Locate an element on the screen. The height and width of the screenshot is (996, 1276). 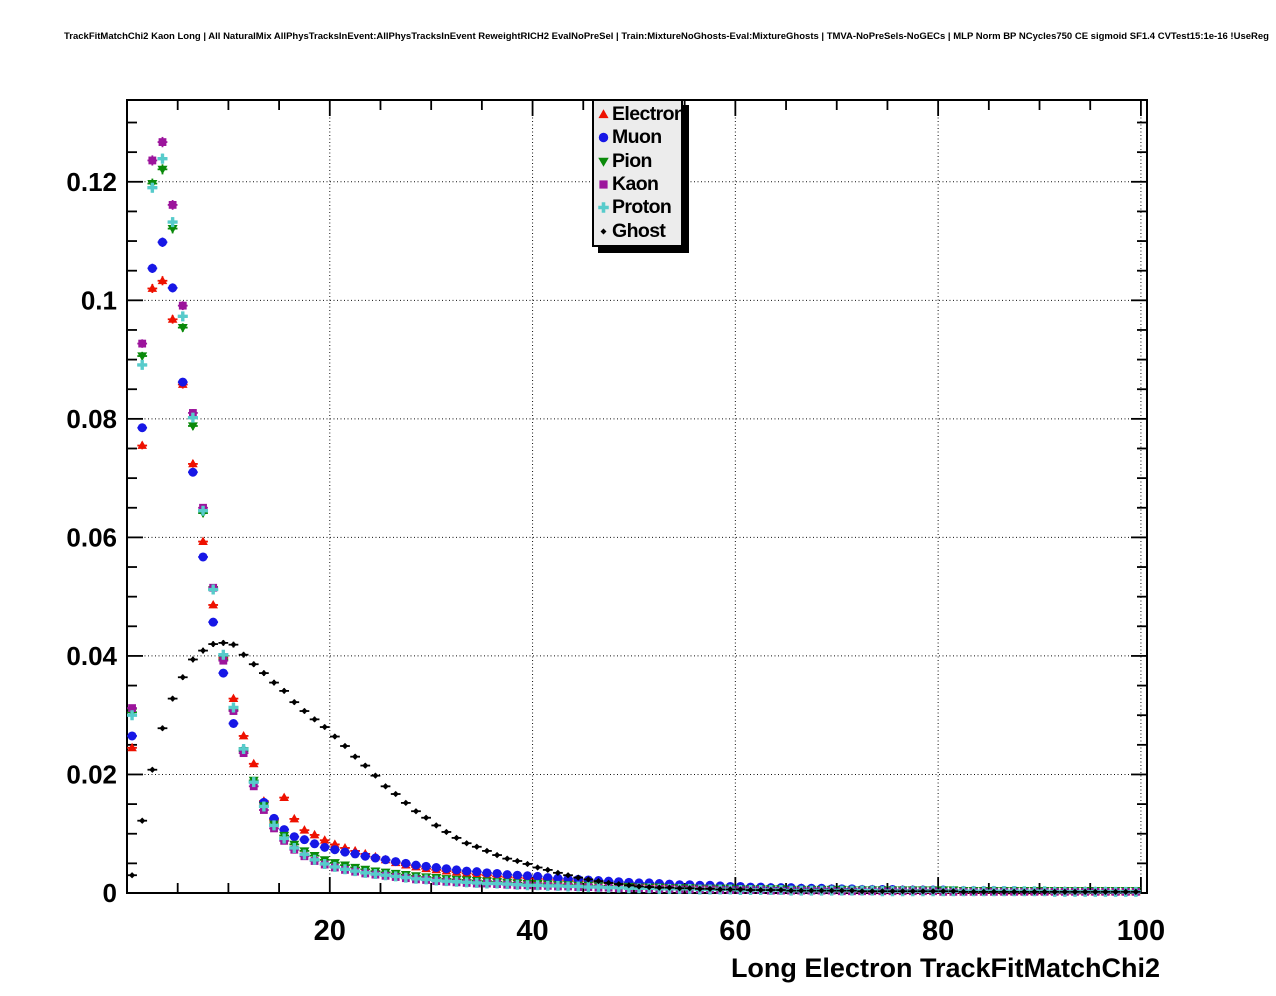
x-tick-label: 100 is located at coordinates (1141, 931).